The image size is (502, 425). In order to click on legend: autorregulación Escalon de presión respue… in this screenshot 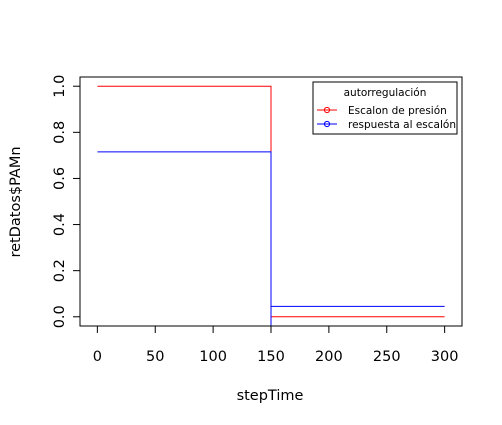, I will do `click(385, 108)`.